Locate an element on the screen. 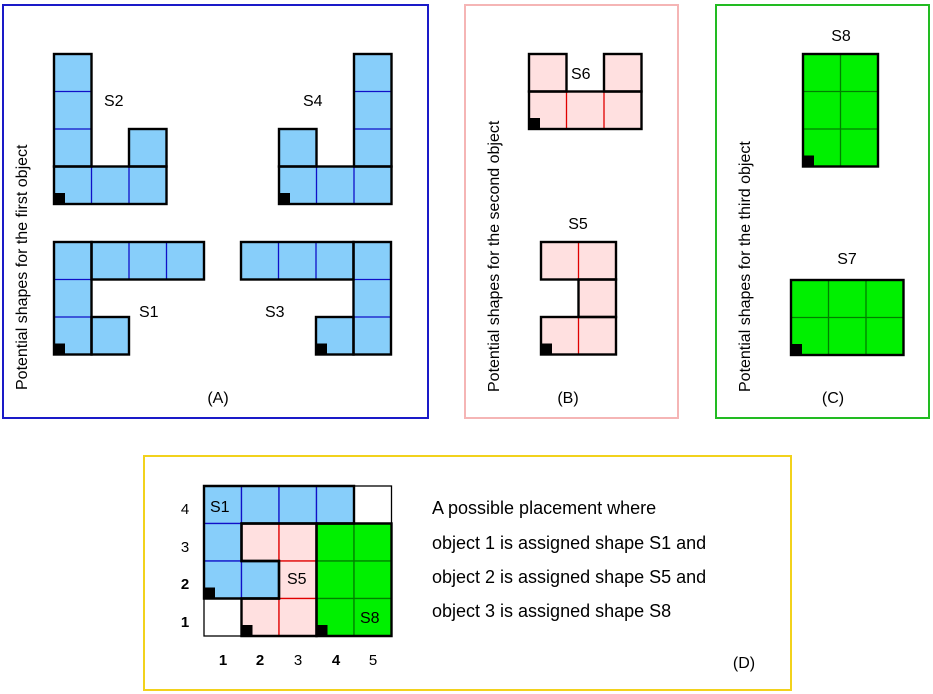 Image resolution: width=933 pixels, height=694 pixels. shape-s2 is located at coordinates (110, 129).